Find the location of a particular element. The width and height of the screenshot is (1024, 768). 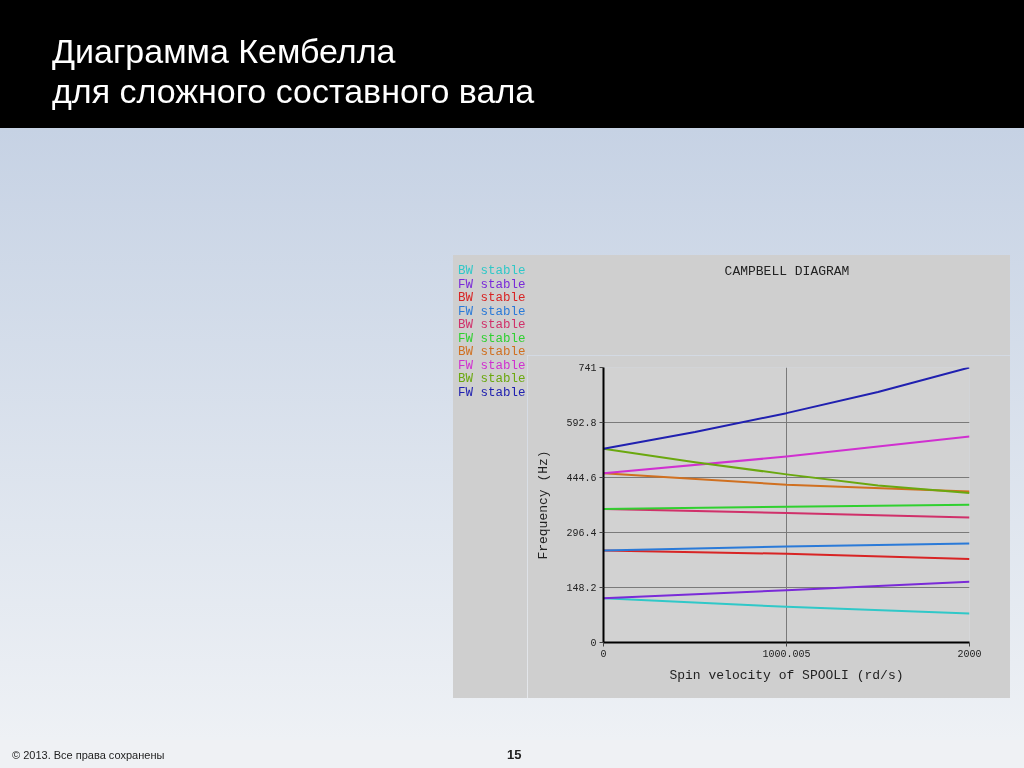

x-tick-label: 2000 is located at coordinates (969, 654).